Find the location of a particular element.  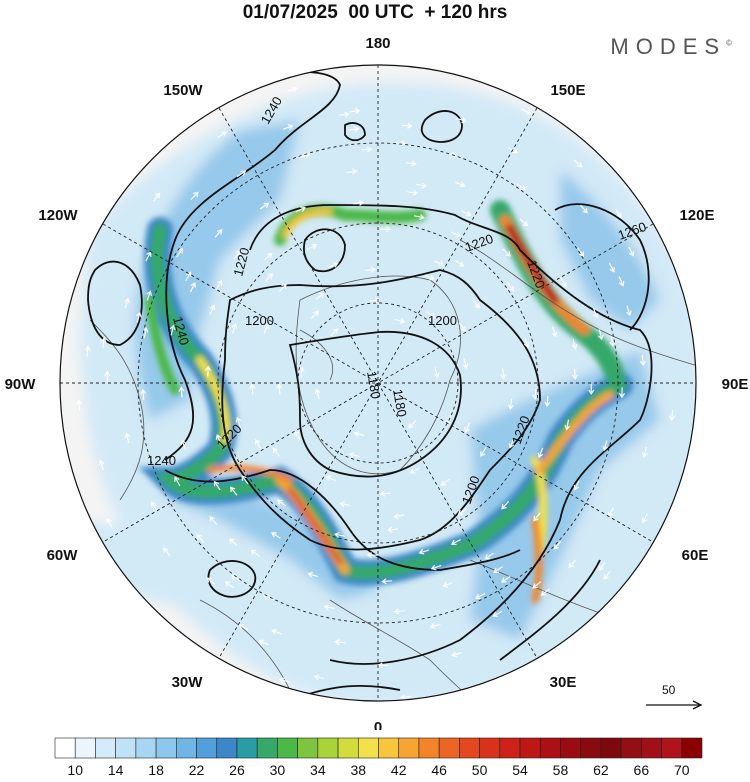

contour-label: 1240 is located at coordinates (181, 331).